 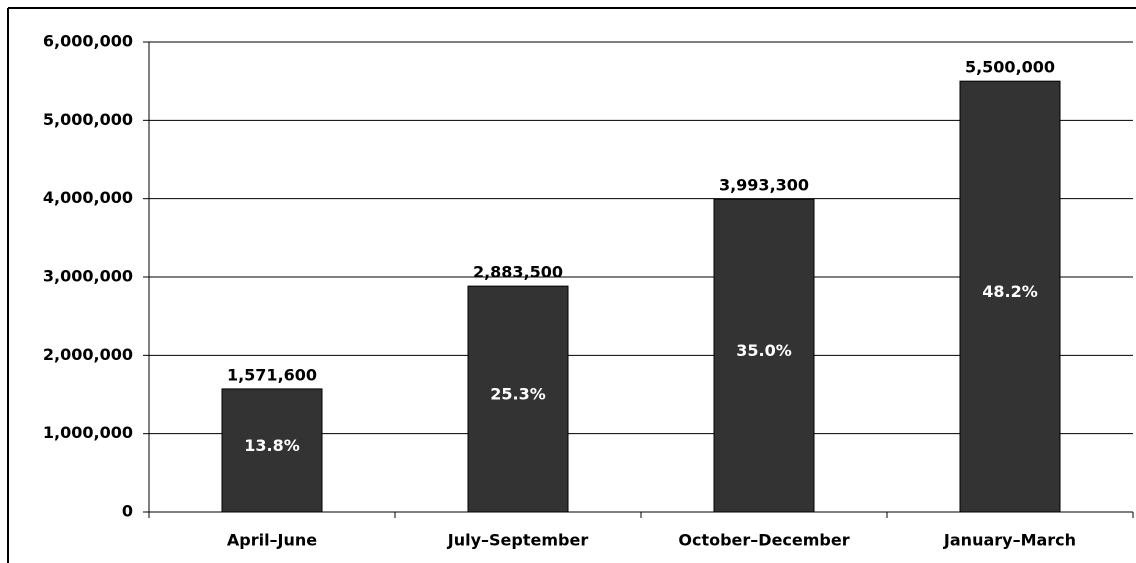 What do you see at coordinates (88, 432) in the screenshot?
I see `y-tick-label: 1,000,000` at bounding box center [88, 432].